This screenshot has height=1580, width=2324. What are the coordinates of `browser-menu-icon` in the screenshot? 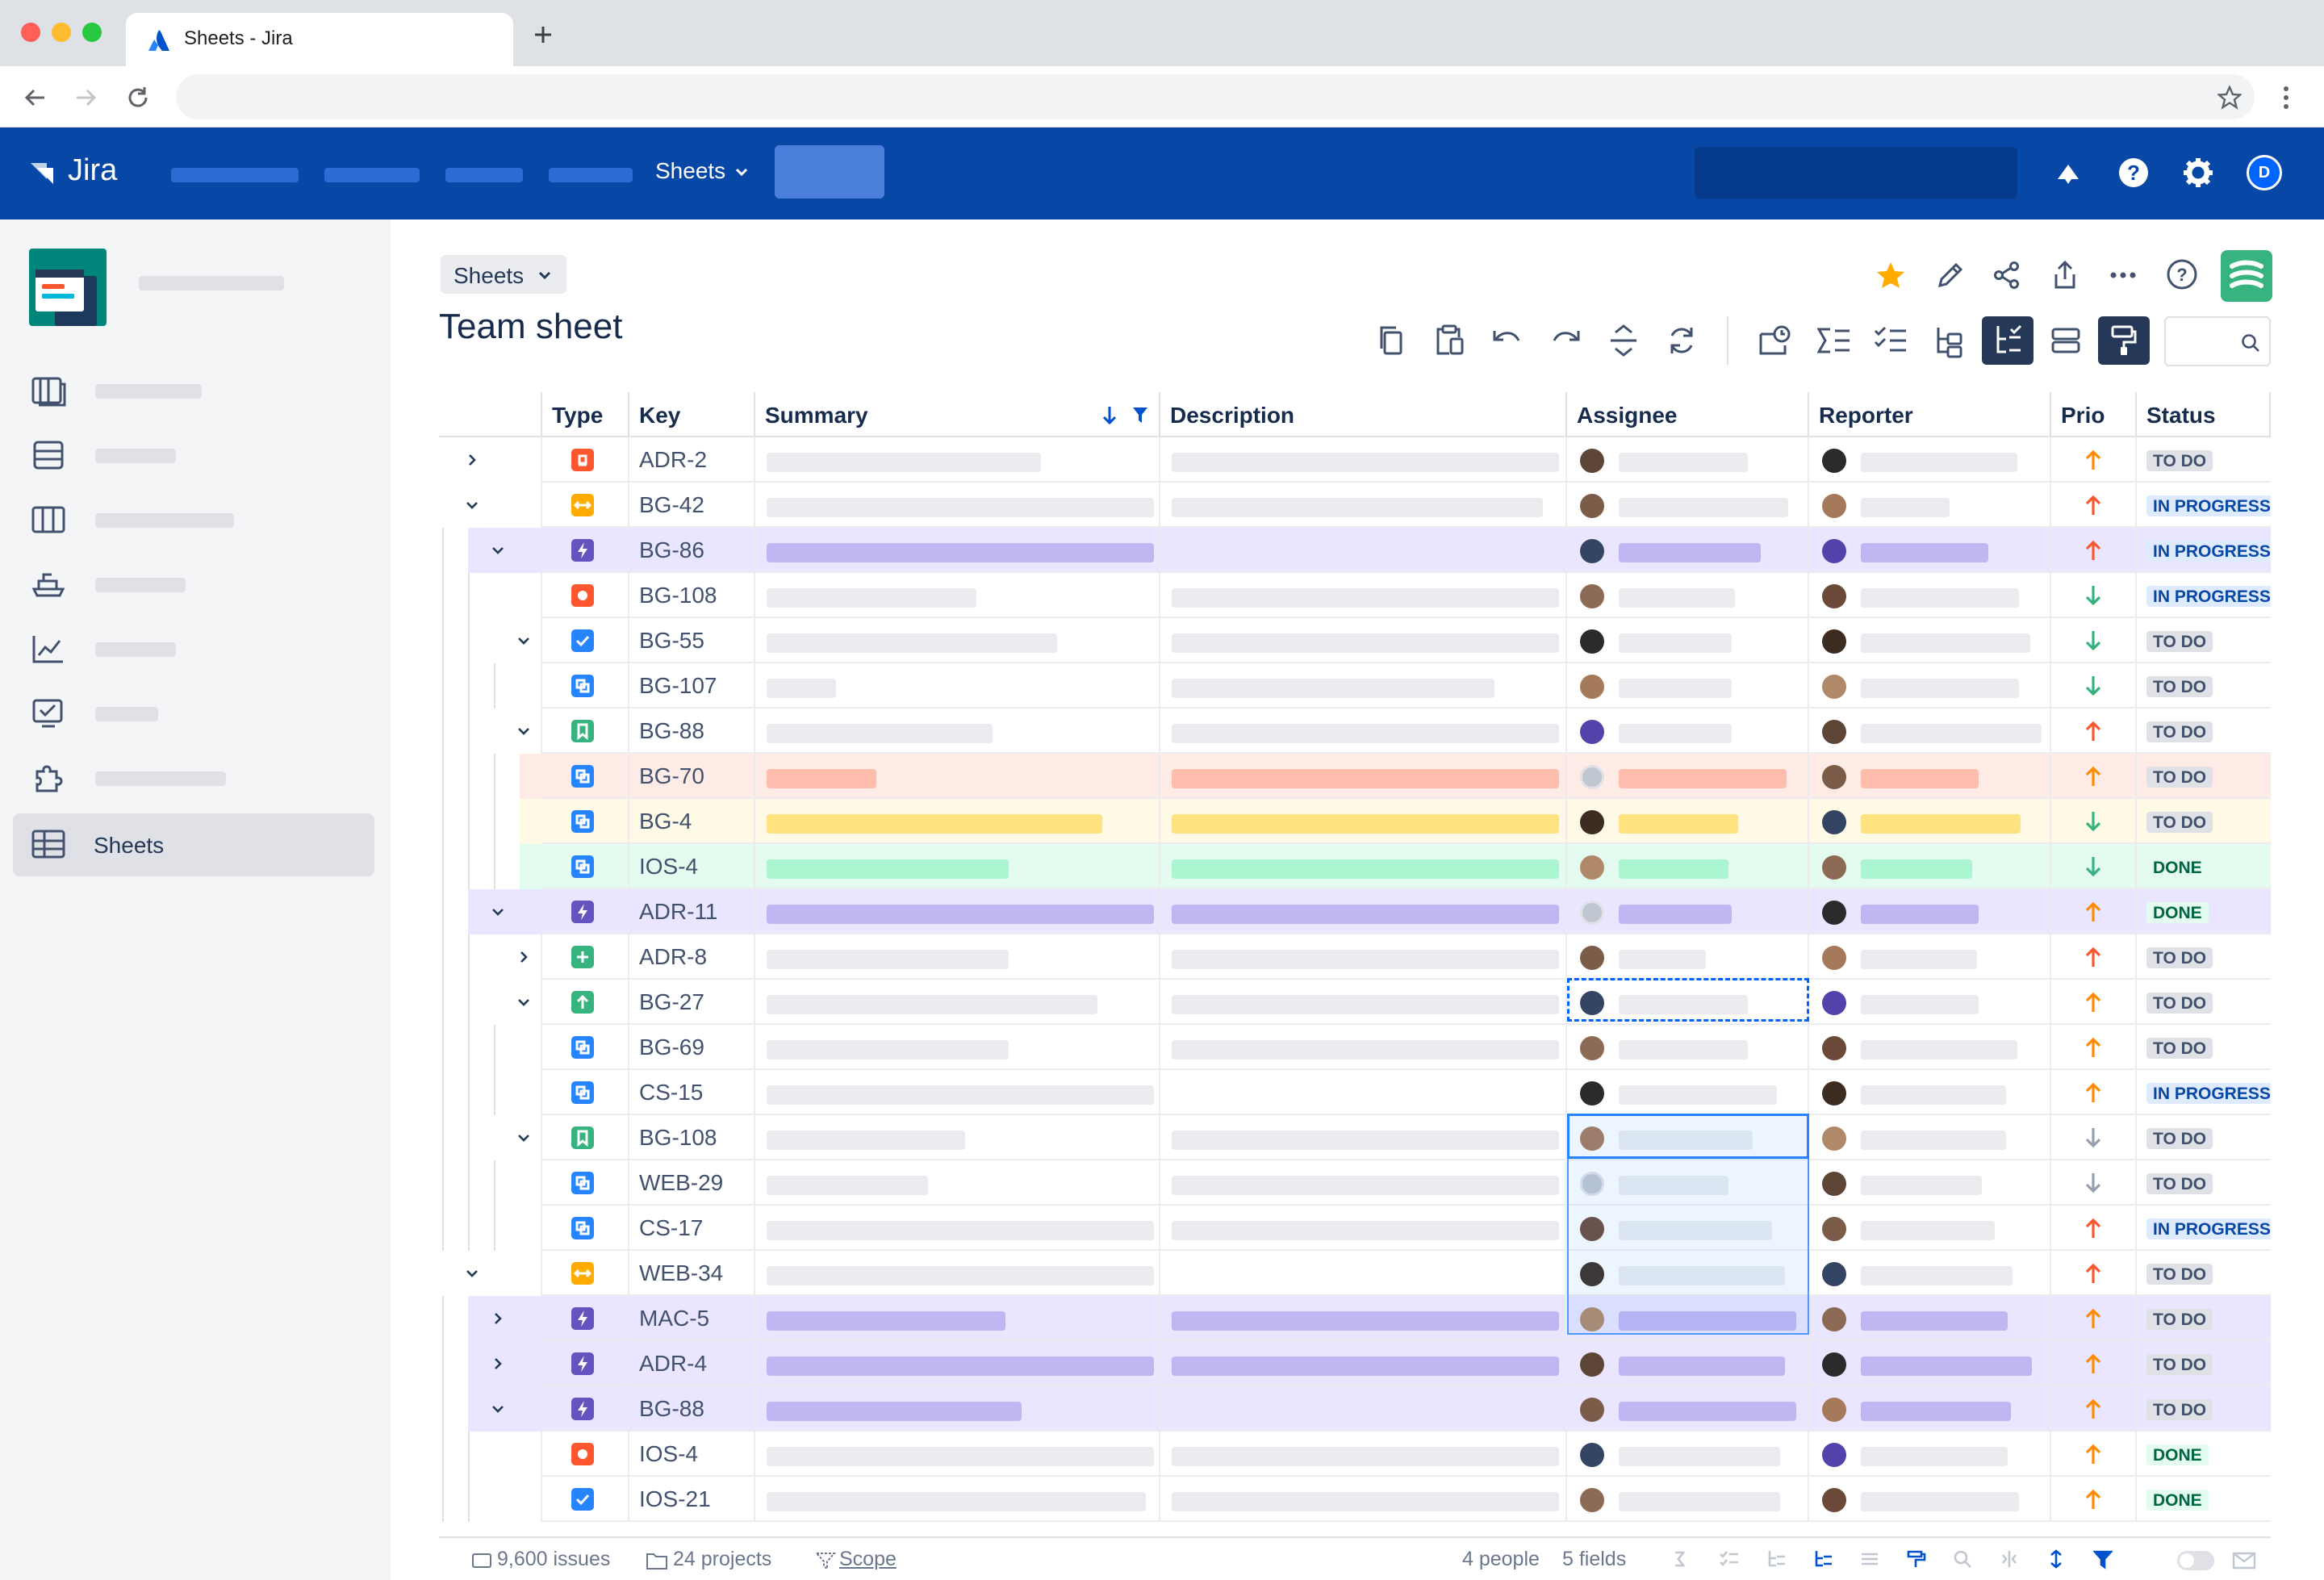 It's located at (2286, 97).